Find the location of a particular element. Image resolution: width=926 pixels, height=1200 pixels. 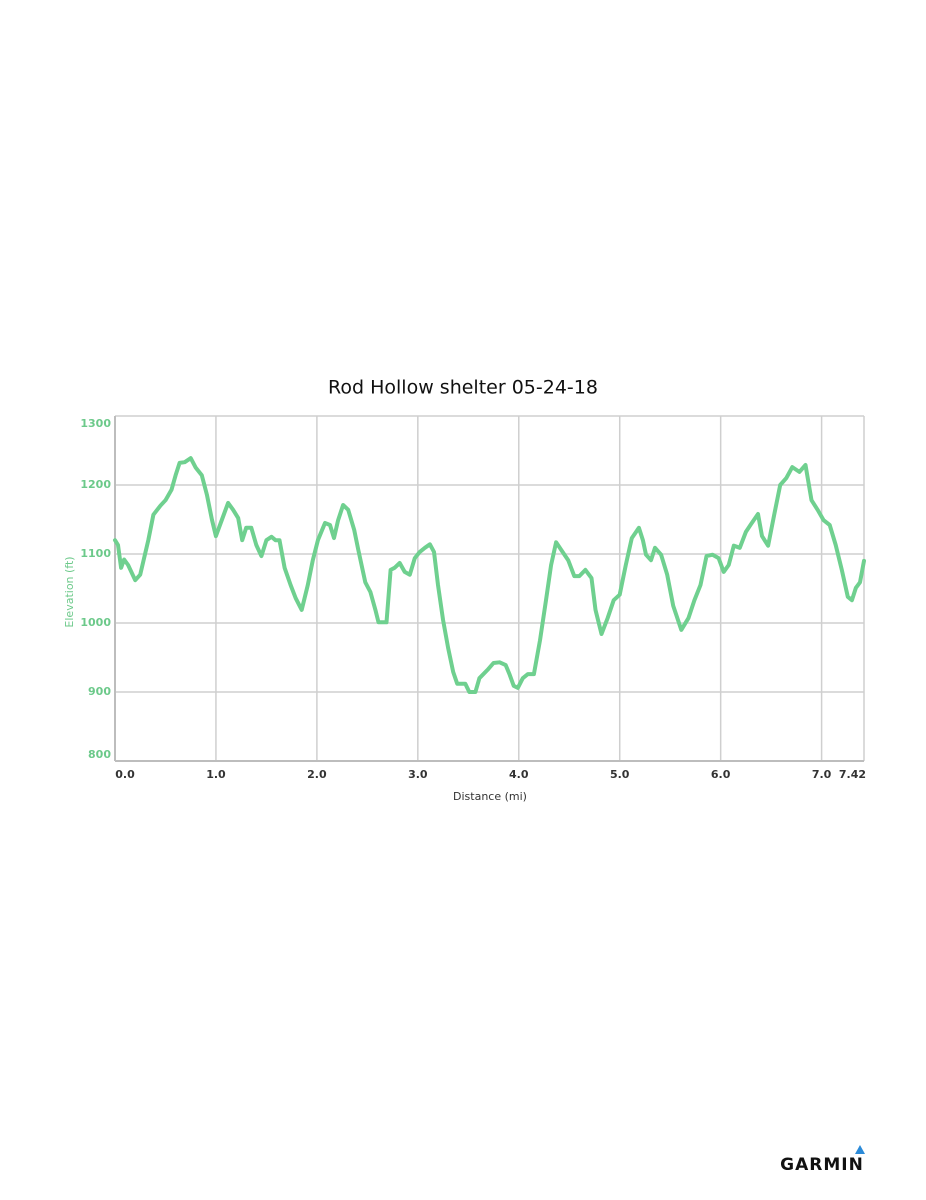

x-tick-label: 3.0 is located at coordinates (418, 774).